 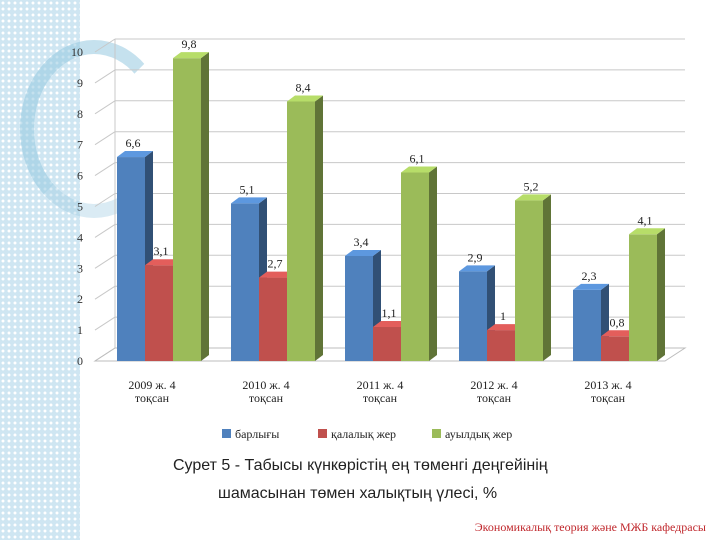 I want to click on data-label: 9,8, so click(x=189, y=44).